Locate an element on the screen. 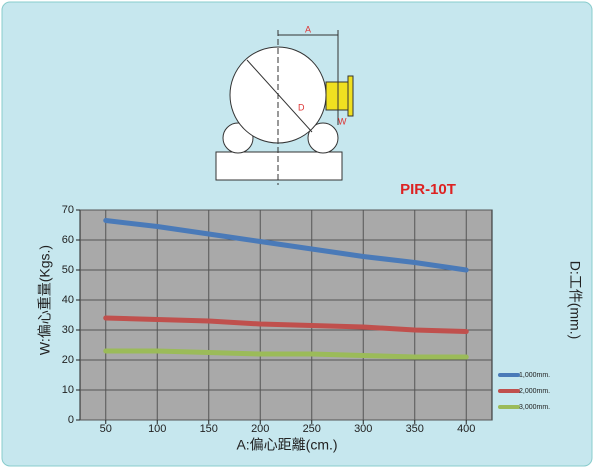  x-tick-label: 50 is located at coordinates (106, 429).